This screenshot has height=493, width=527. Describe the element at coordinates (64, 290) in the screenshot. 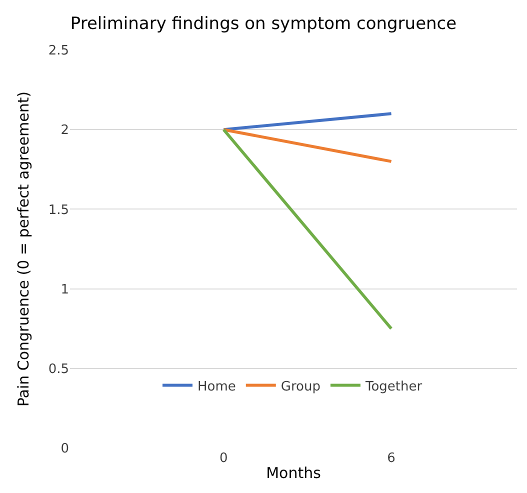

I see `y-tick-label: 1` at that location.